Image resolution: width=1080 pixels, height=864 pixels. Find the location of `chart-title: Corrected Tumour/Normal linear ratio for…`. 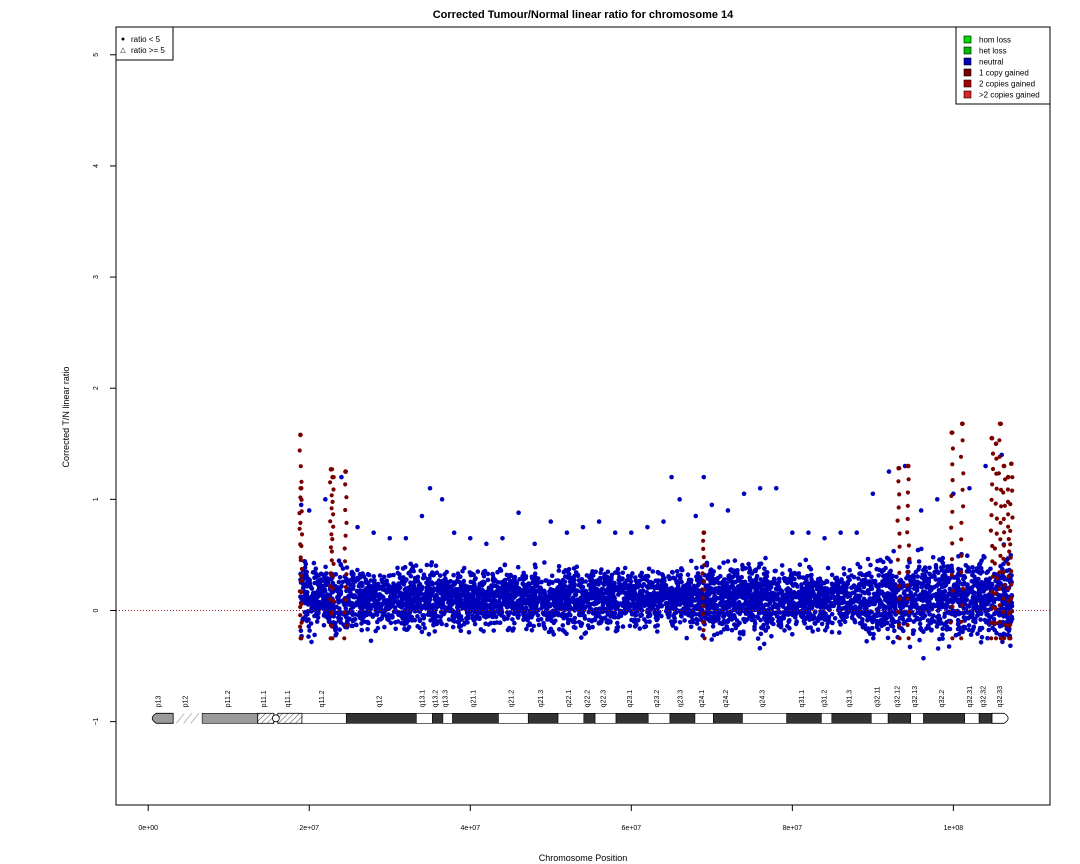

chart-title: Corrected Tumour/Normal linear ratio for… is located at coordinates (583, 15).